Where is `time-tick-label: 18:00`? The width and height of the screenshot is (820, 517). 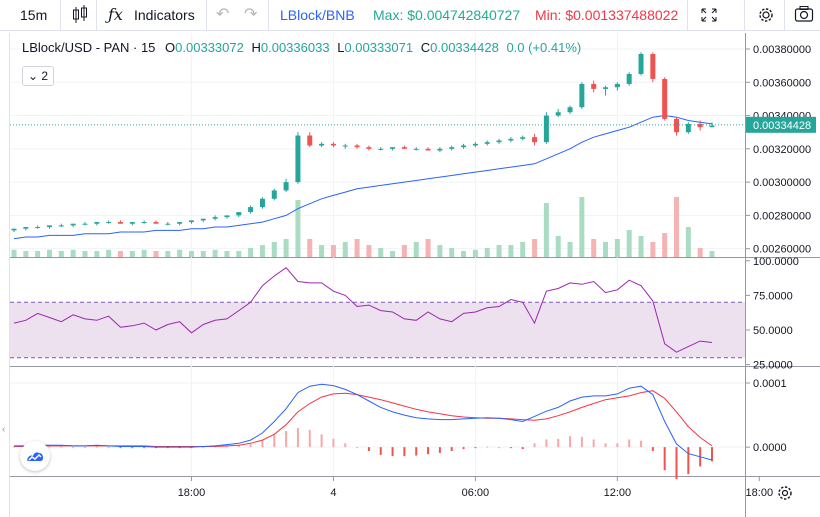 time-tick-label: 18:00 is located at coordinates (192, 493).